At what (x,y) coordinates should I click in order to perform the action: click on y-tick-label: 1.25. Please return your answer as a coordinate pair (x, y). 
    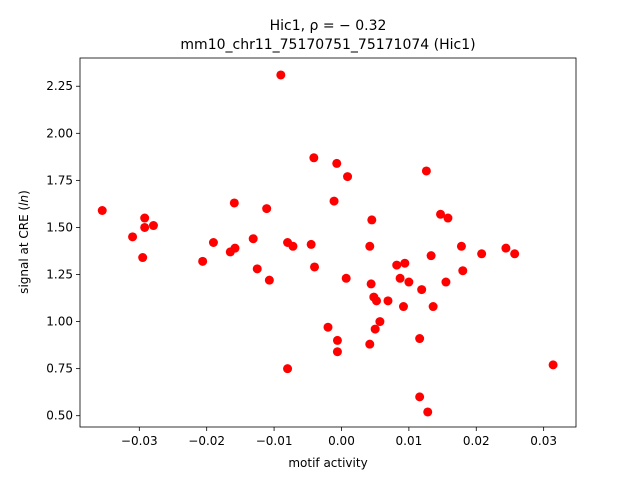
    Looking at the image, I should click on (59, 275).